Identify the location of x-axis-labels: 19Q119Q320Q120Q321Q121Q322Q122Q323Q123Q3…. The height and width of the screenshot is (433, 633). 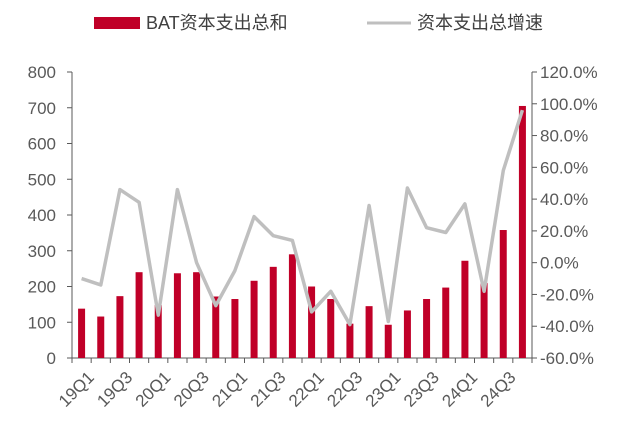
(287, 389).